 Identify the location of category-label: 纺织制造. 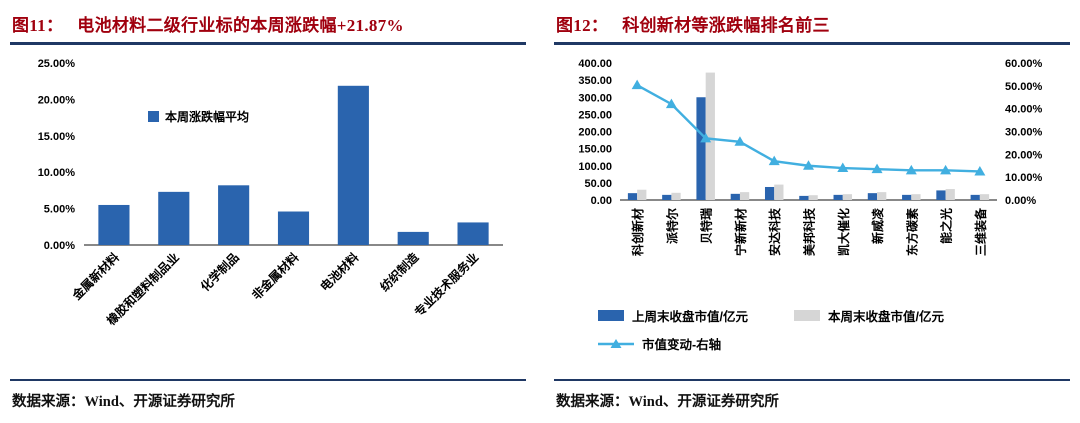
(399, 271).